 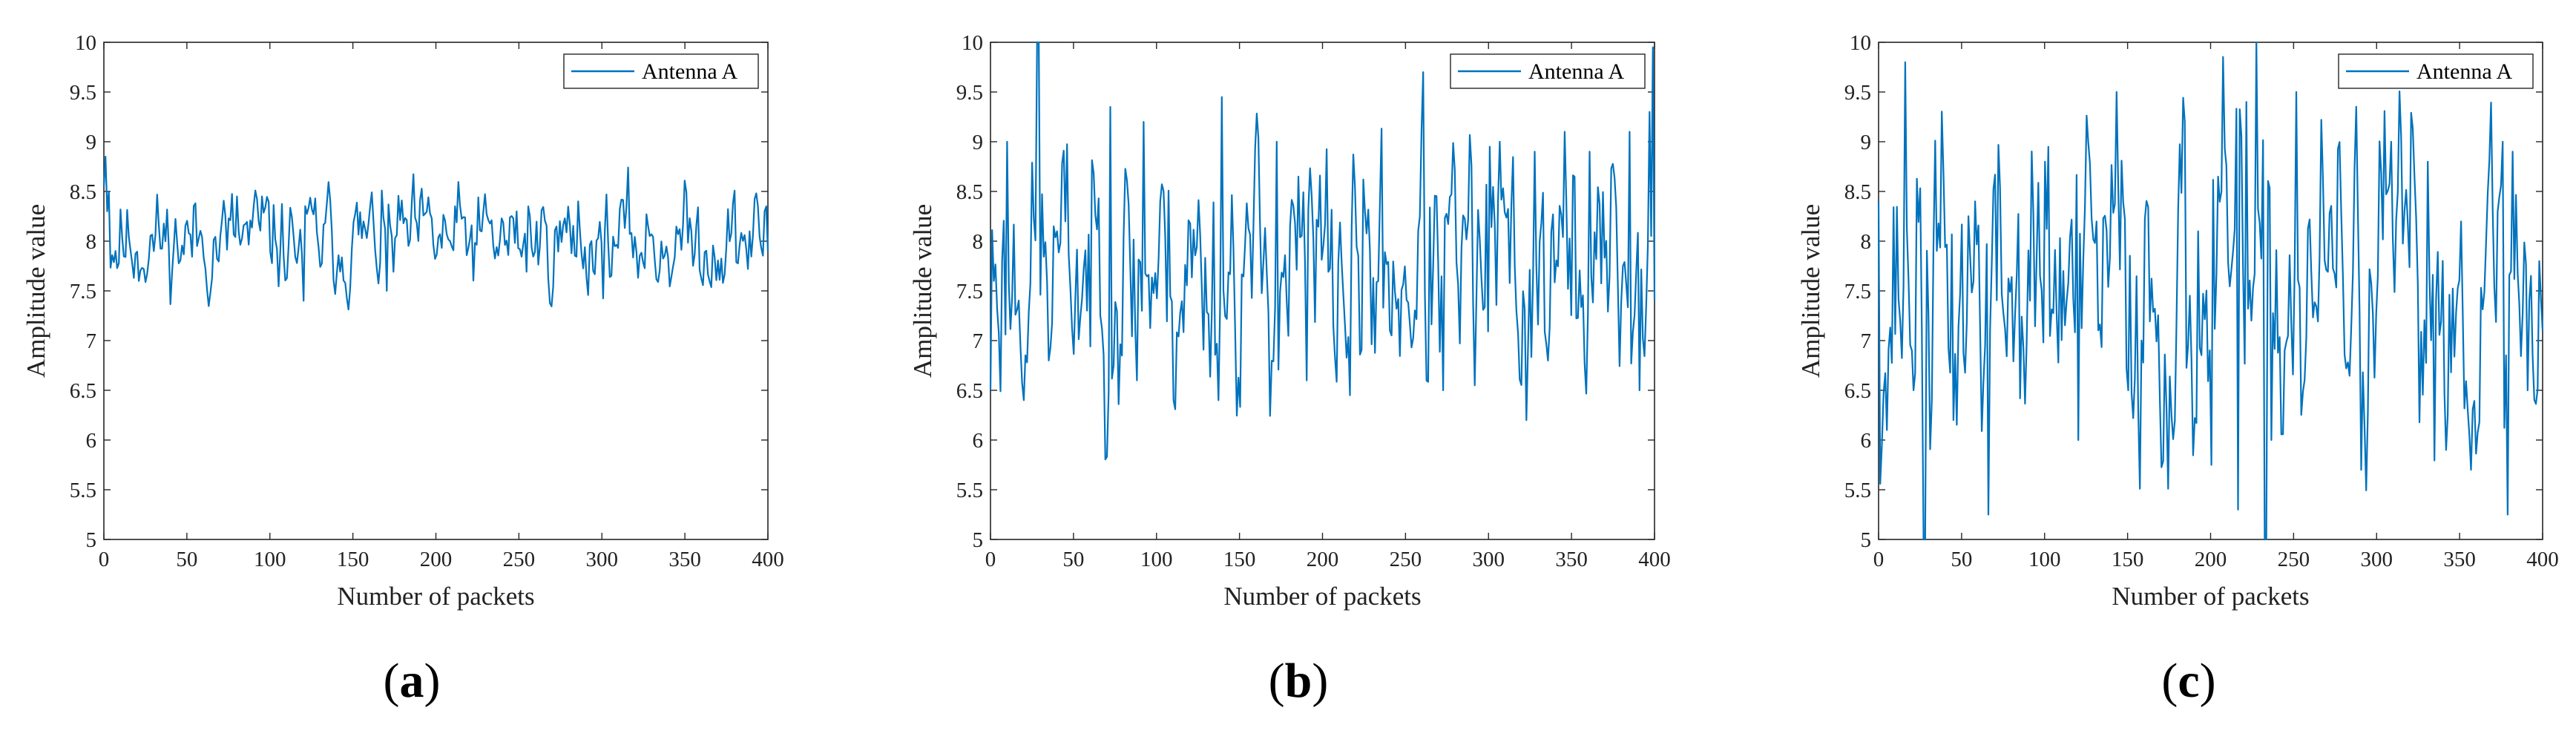 I want to click on caption-a: (a), so click(x=412, y=681).